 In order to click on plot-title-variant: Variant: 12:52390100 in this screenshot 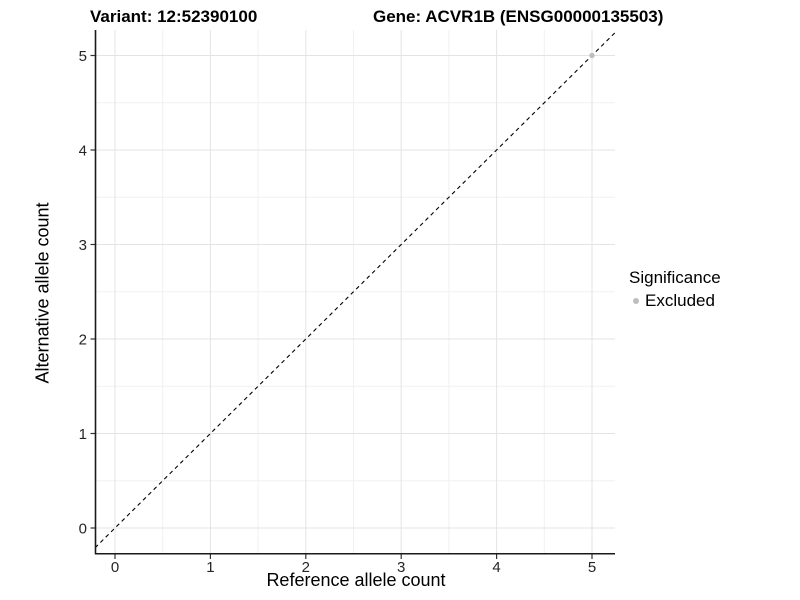, I will do `click(174, 16)`.